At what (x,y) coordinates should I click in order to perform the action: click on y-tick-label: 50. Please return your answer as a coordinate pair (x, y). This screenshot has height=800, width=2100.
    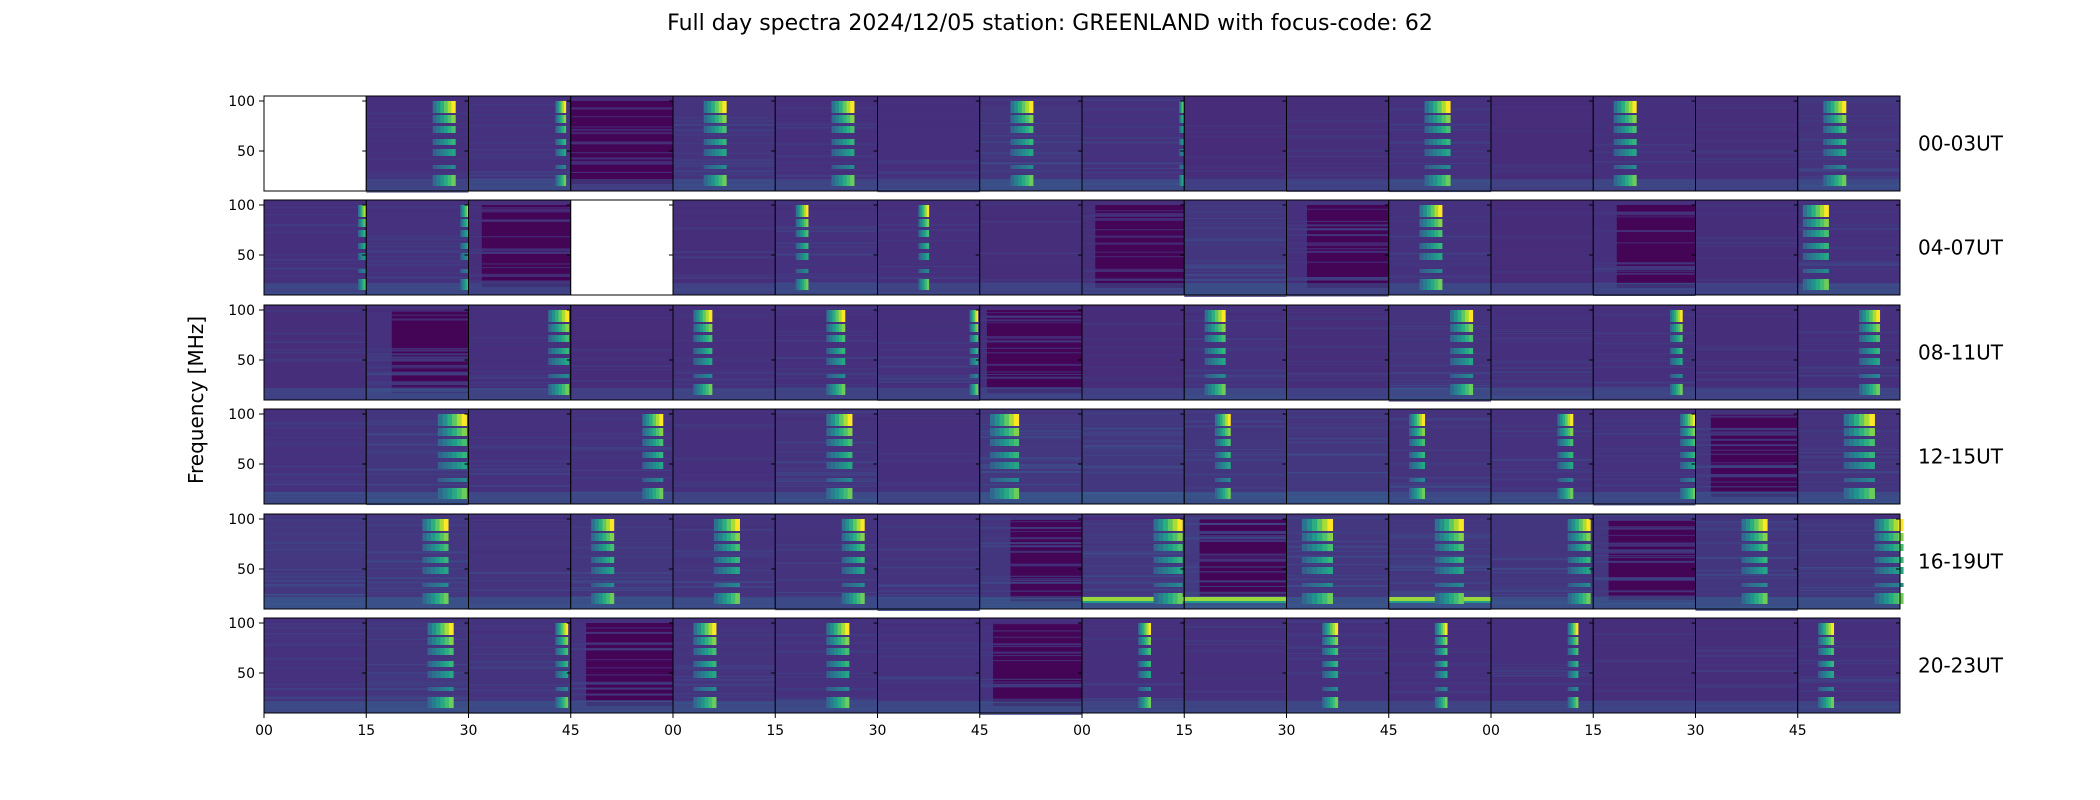
    Looking at the image, I should click on (246, 674).